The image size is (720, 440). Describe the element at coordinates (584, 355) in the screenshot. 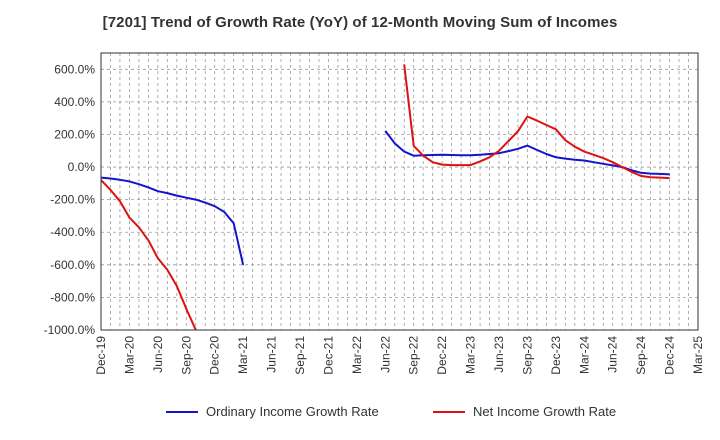

I see `x-tick-label: Mar-24` at that location.